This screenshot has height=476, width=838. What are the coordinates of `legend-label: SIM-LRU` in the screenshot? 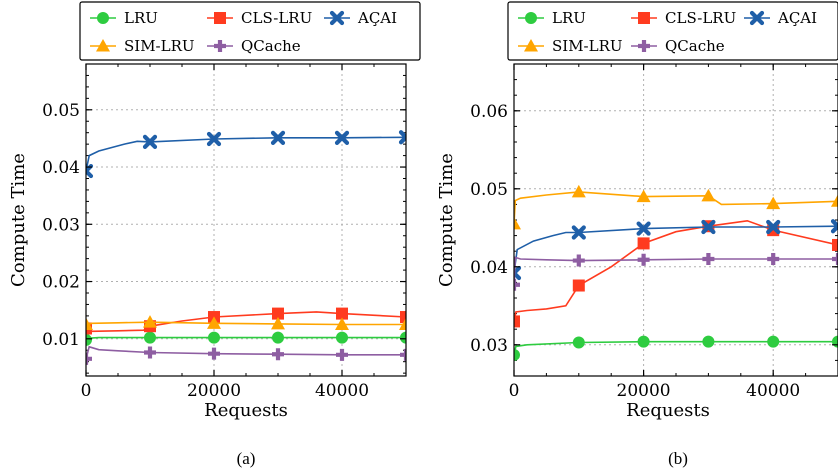 It's located at (587, 46).